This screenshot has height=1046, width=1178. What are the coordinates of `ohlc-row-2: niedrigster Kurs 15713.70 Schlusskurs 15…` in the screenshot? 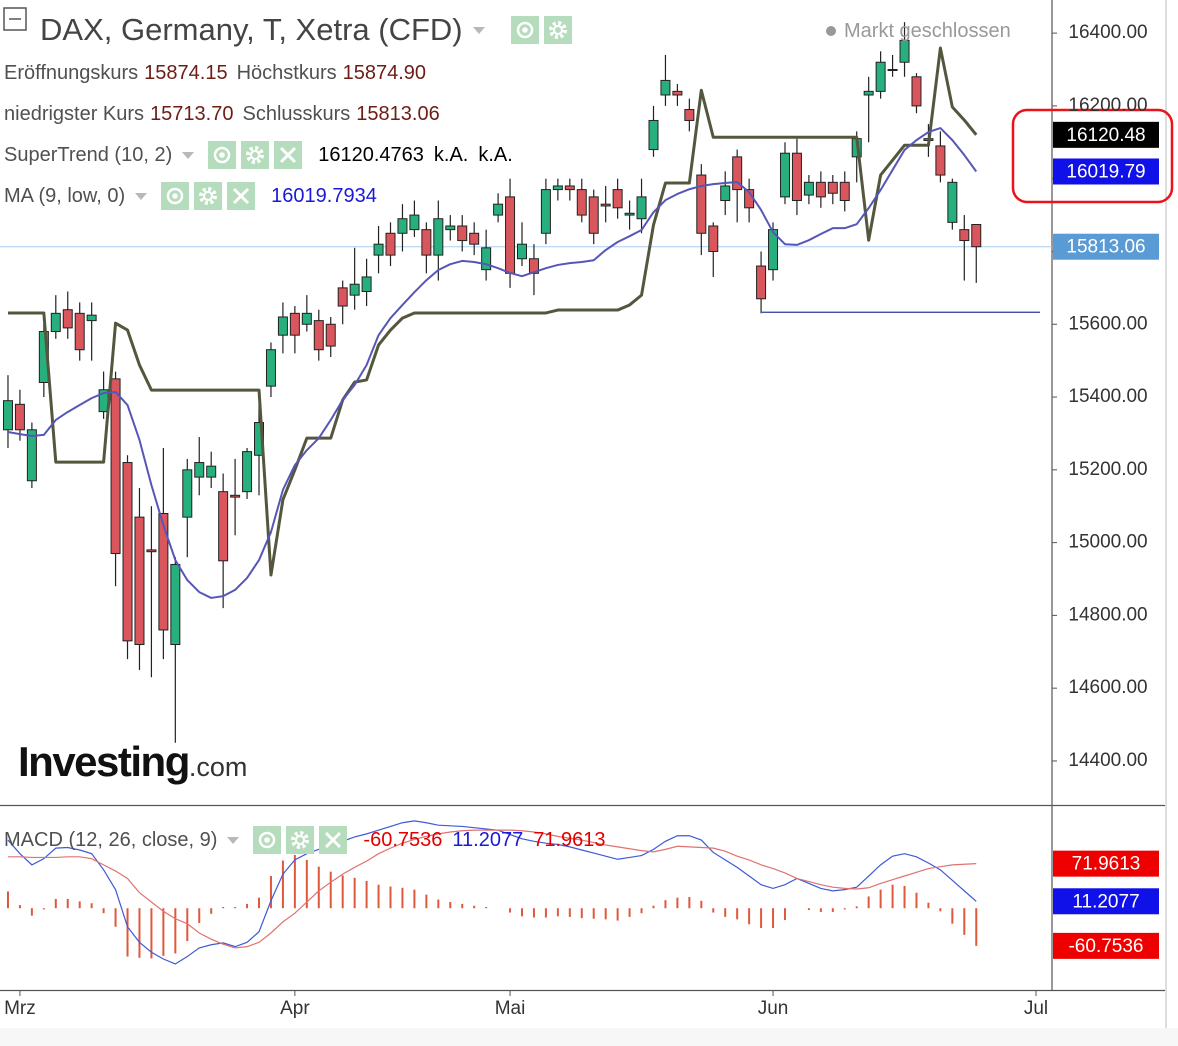 It's located at (226, 114).